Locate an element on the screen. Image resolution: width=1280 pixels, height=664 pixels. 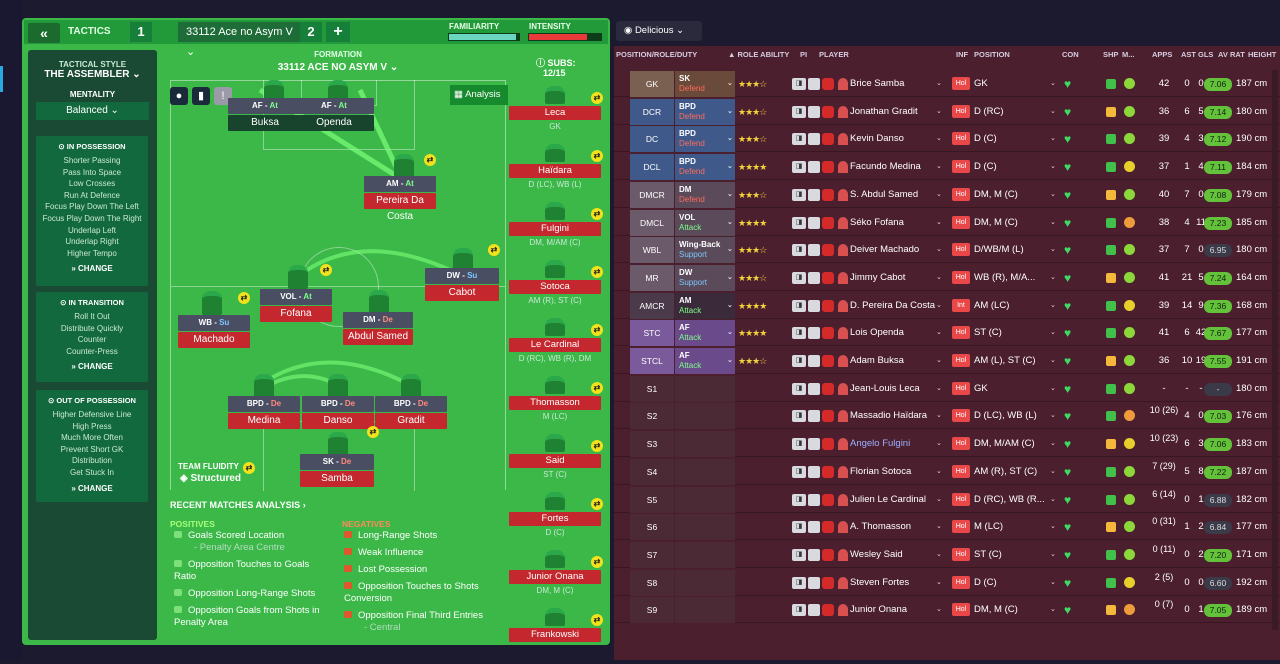
header-position-role-duty: POSITION/ROLE/DUTY is located at coordinates (657, 54).